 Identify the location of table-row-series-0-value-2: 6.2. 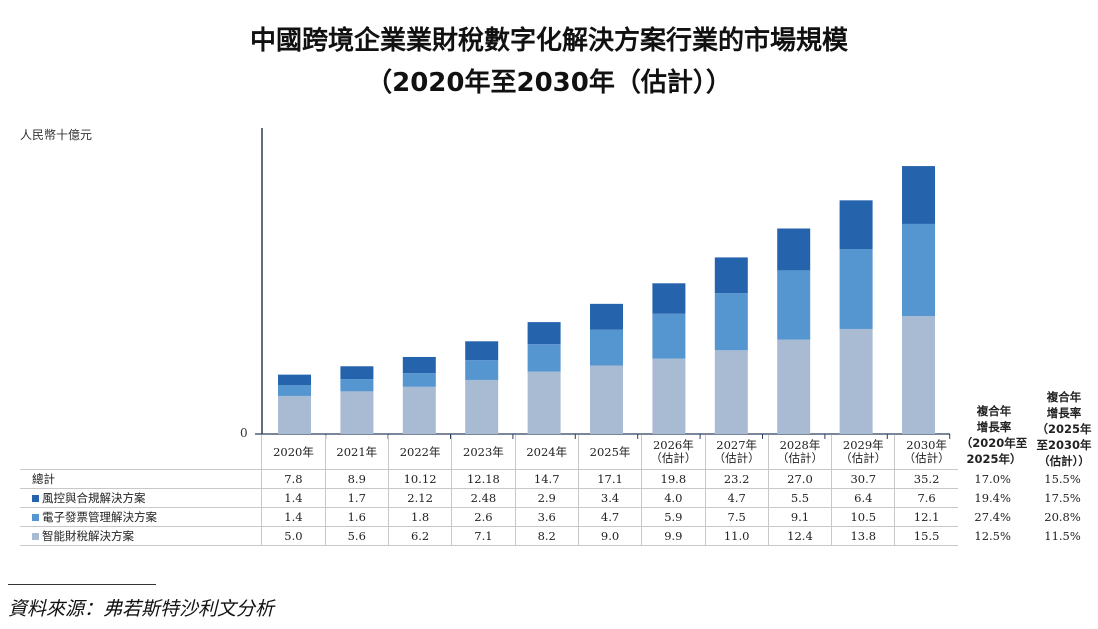
(419, 536).